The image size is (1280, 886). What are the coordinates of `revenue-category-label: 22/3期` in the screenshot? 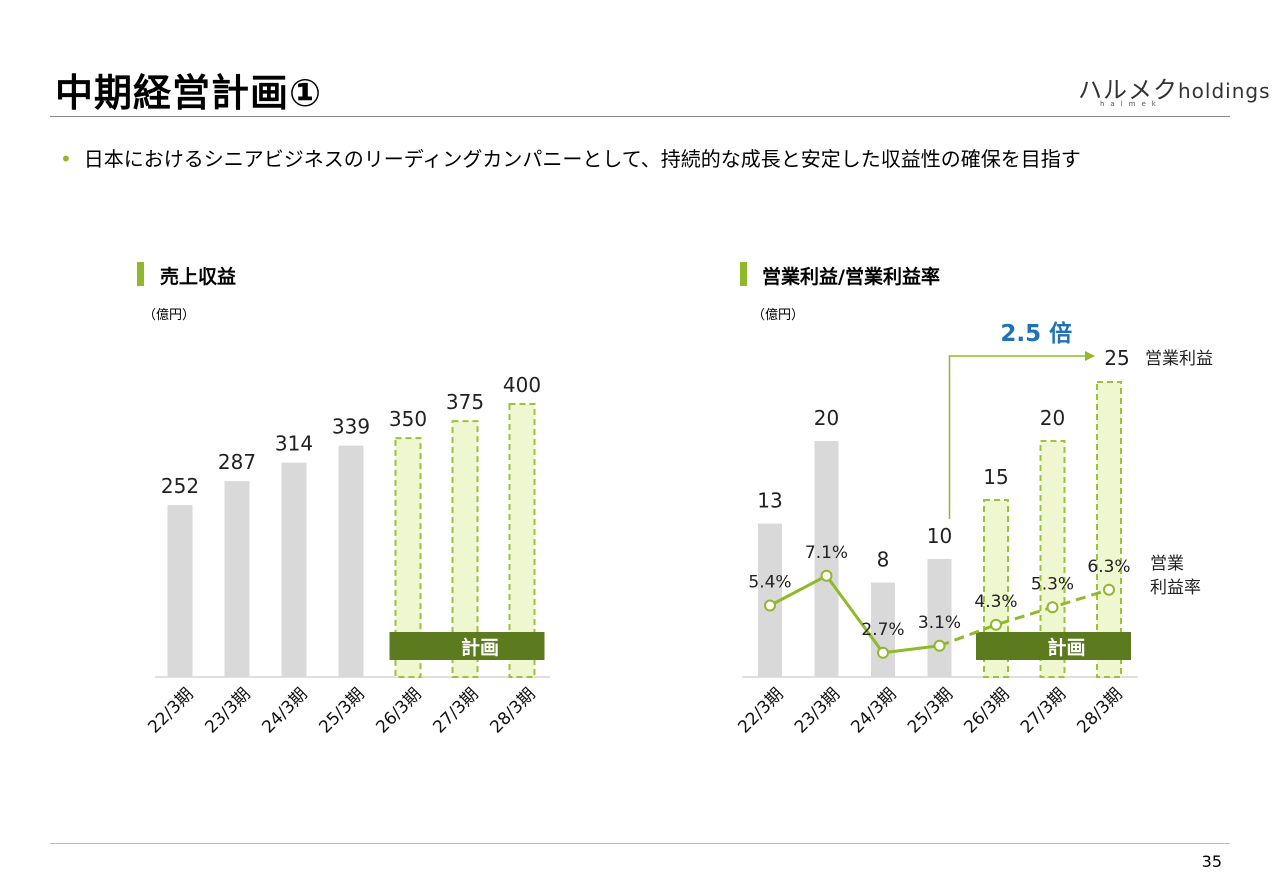 It's located at (170, 710).